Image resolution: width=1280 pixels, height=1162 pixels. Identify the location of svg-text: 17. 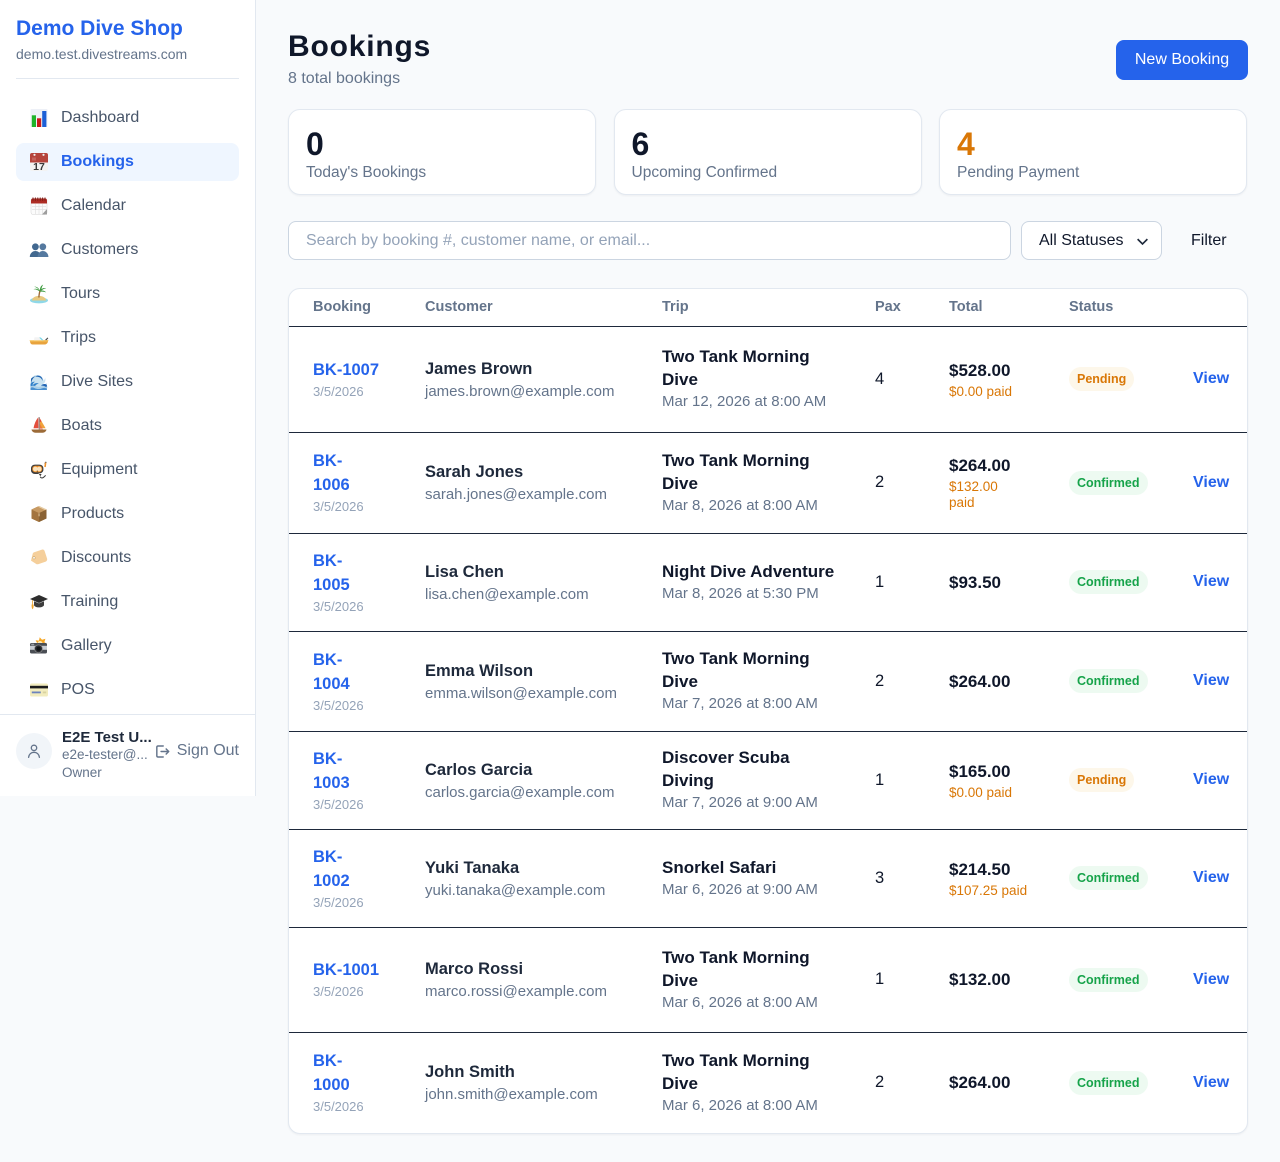
(39, 166).